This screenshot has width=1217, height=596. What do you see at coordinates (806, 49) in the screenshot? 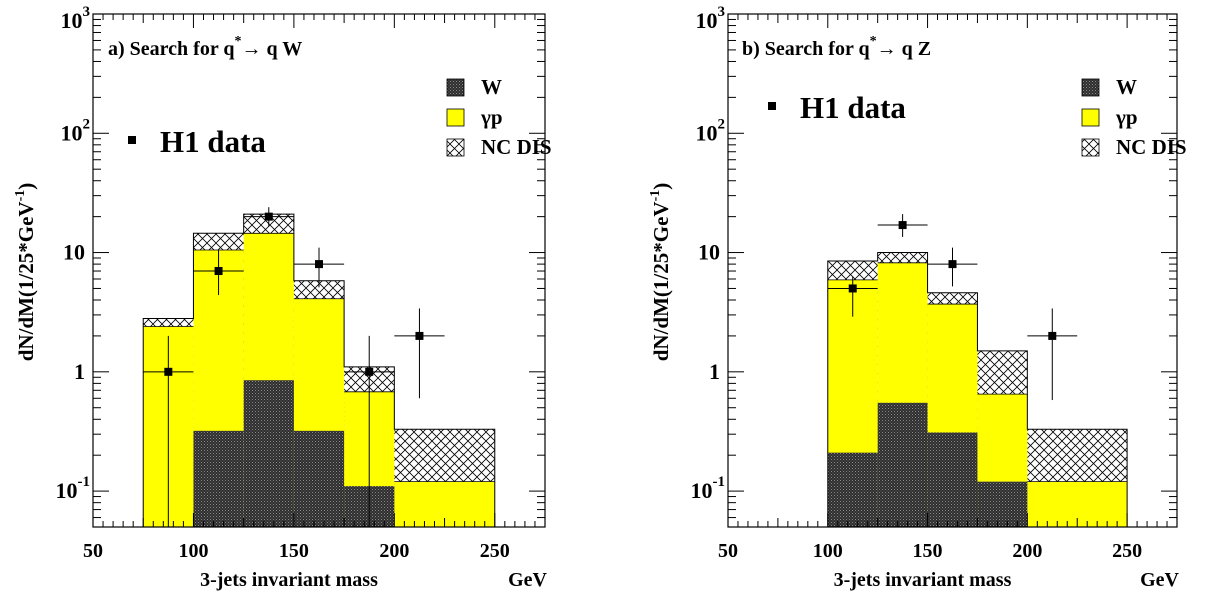
I see `panel-title-main: b) Search for q` at bounding box center [806, 49].